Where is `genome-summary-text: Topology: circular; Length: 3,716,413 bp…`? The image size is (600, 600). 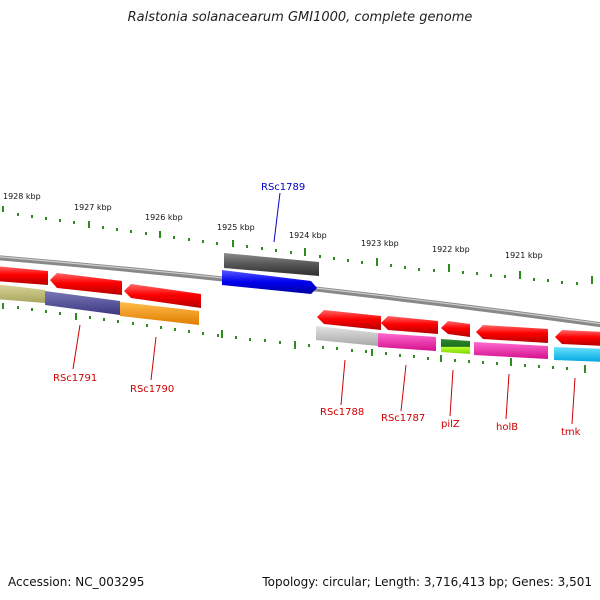
genome-summary-text: Topology: circular; Length: 3,716,413 bp… is located at coordinates (427, 582).